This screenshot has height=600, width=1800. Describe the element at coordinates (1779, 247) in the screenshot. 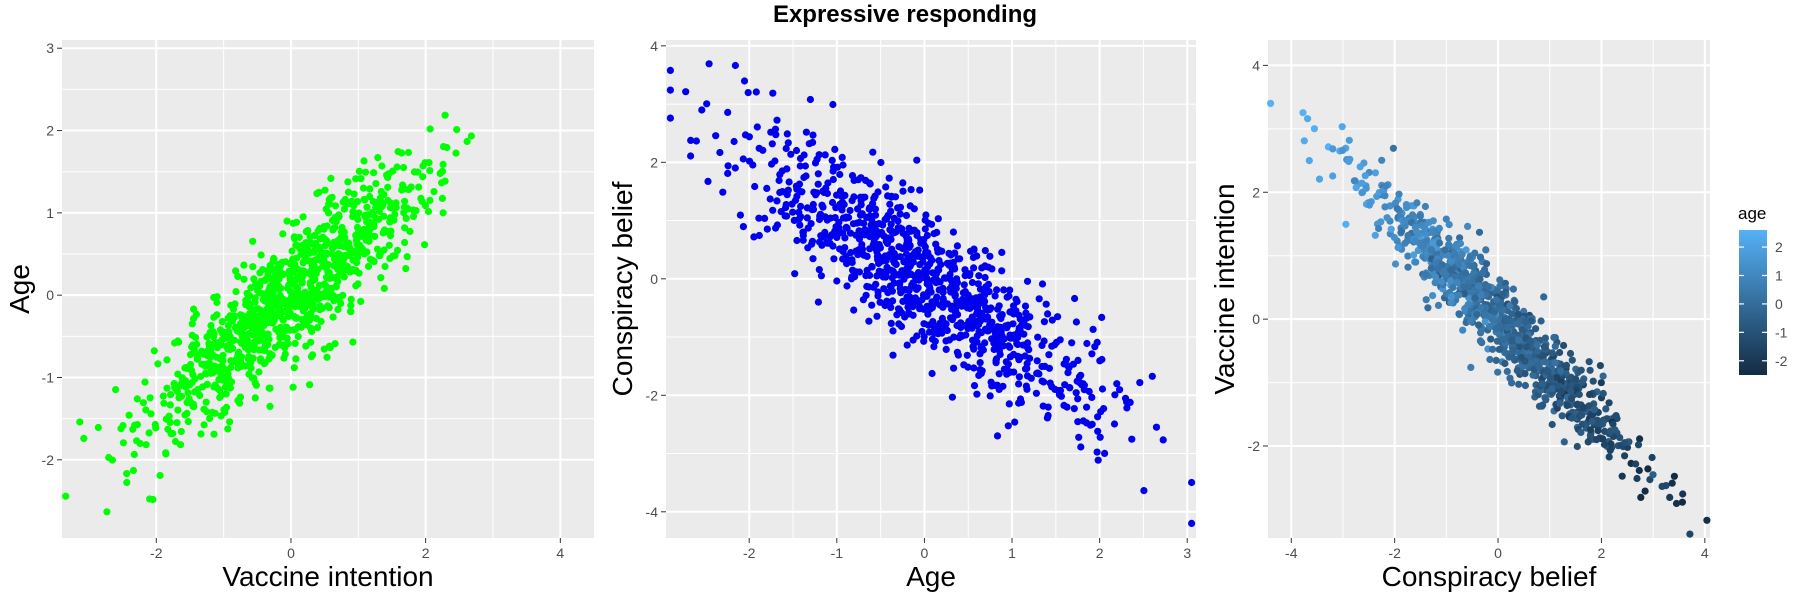

I see `legend-label: 2` at that location.